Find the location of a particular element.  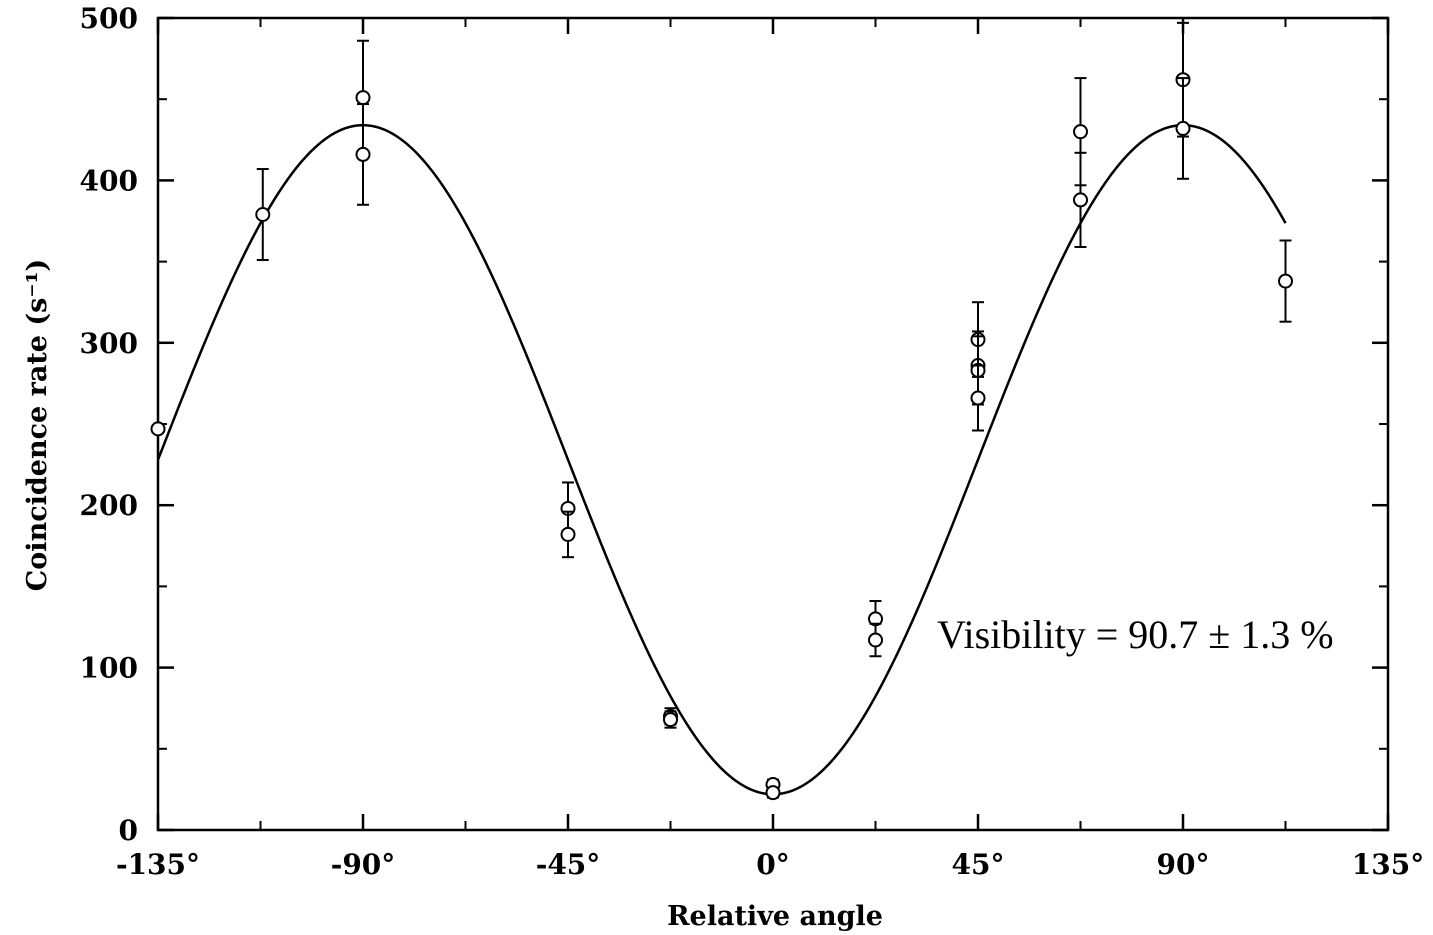

x-tick-label: 90° is located at coordinates (1183, 864).